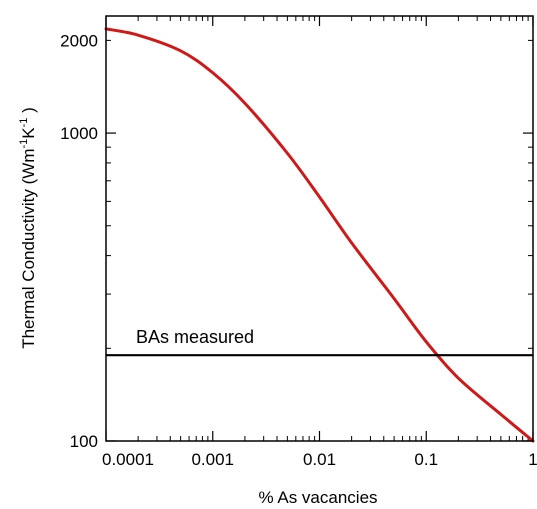 The width and height of the screenshot is (537, 509). I want to click on x-tick-label: 0.001, so click(212, 459).